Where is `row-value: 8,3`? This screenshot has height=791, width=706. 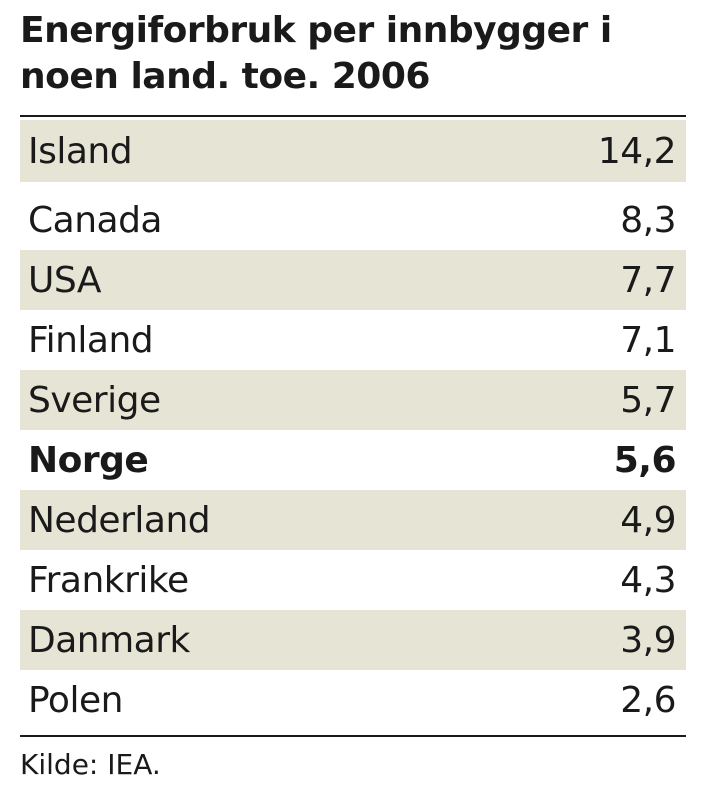
row-value: 8,3 is located at coordinates (648, 220).